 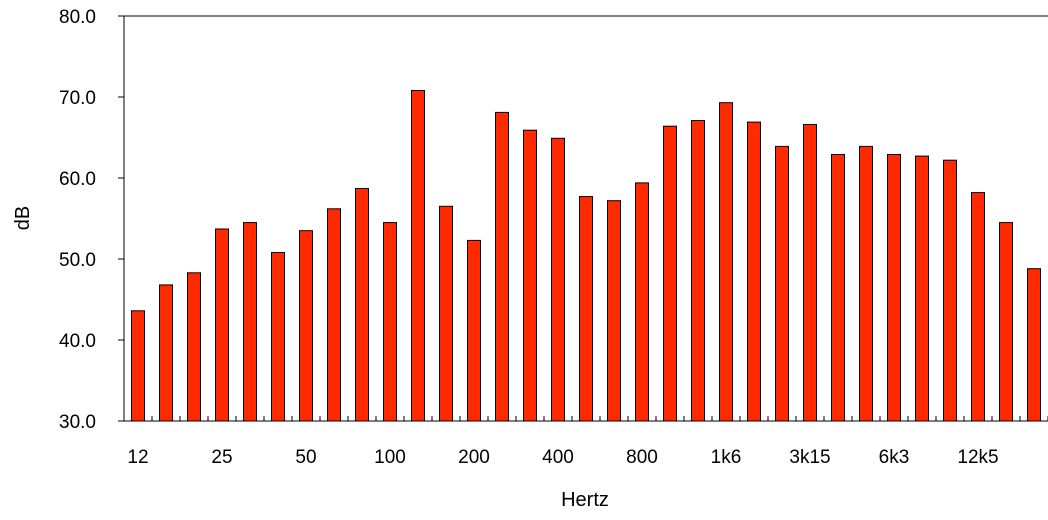 What do you see at coordinates (474, 457) in the screenshot?
I see `x-tick-label: 200` at bounding box center [474, 457].